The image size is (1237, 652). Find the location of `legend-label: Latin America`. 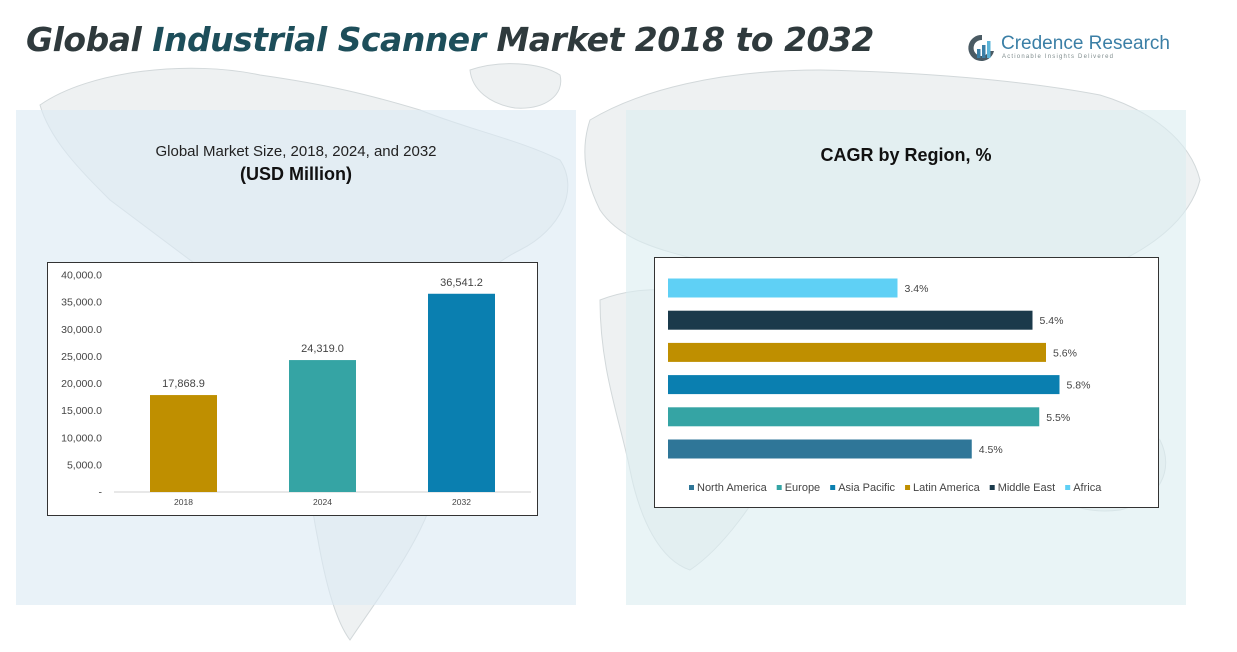

legend-label: Latin America is located at coordinates (947, 488).